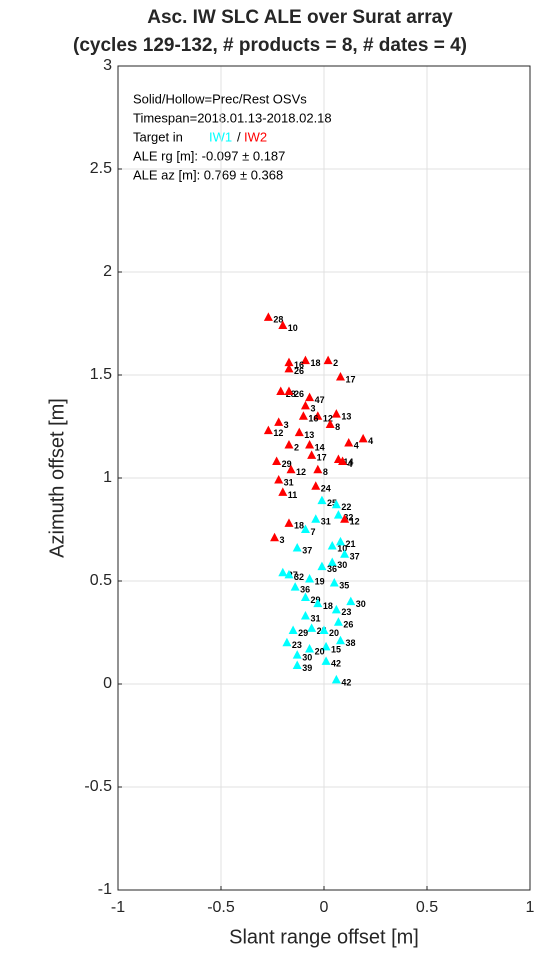 The height and width of the screenshot is (953, 534). Describe the element at coordinates (350, 544) in the screenshot. I see `point-label: 21` at that location.